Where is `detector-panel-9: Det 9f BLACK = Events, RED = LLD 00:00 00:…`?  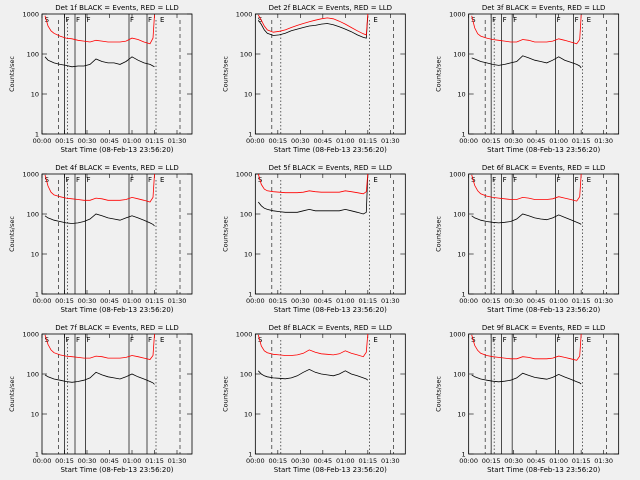
detector-panel-9: Det 9f BLACK = Events, RED = LLD 00:00 00:… is located at coordinates (527, 399).